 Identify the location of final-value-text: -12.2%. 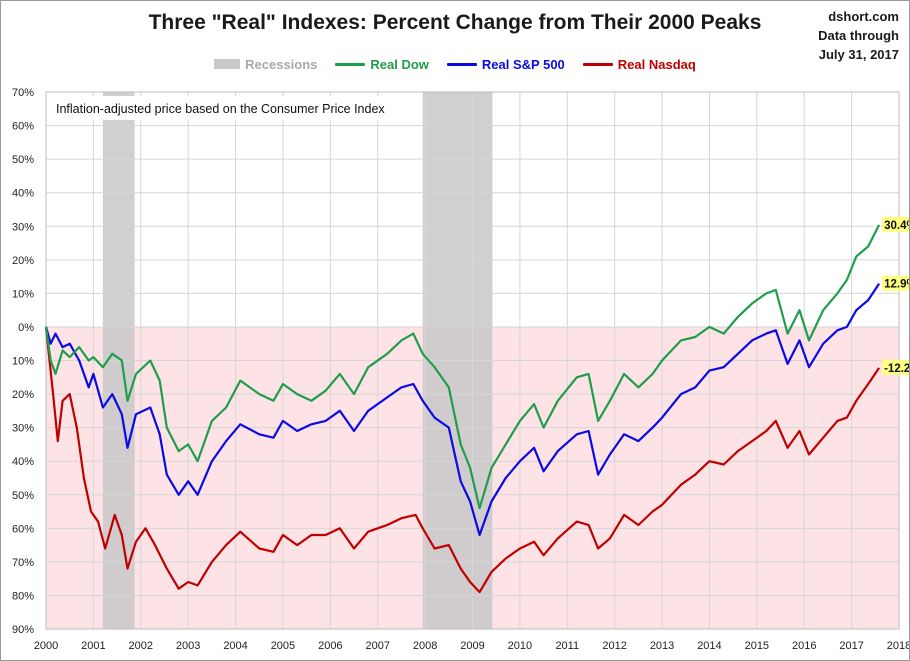
(896, 369).